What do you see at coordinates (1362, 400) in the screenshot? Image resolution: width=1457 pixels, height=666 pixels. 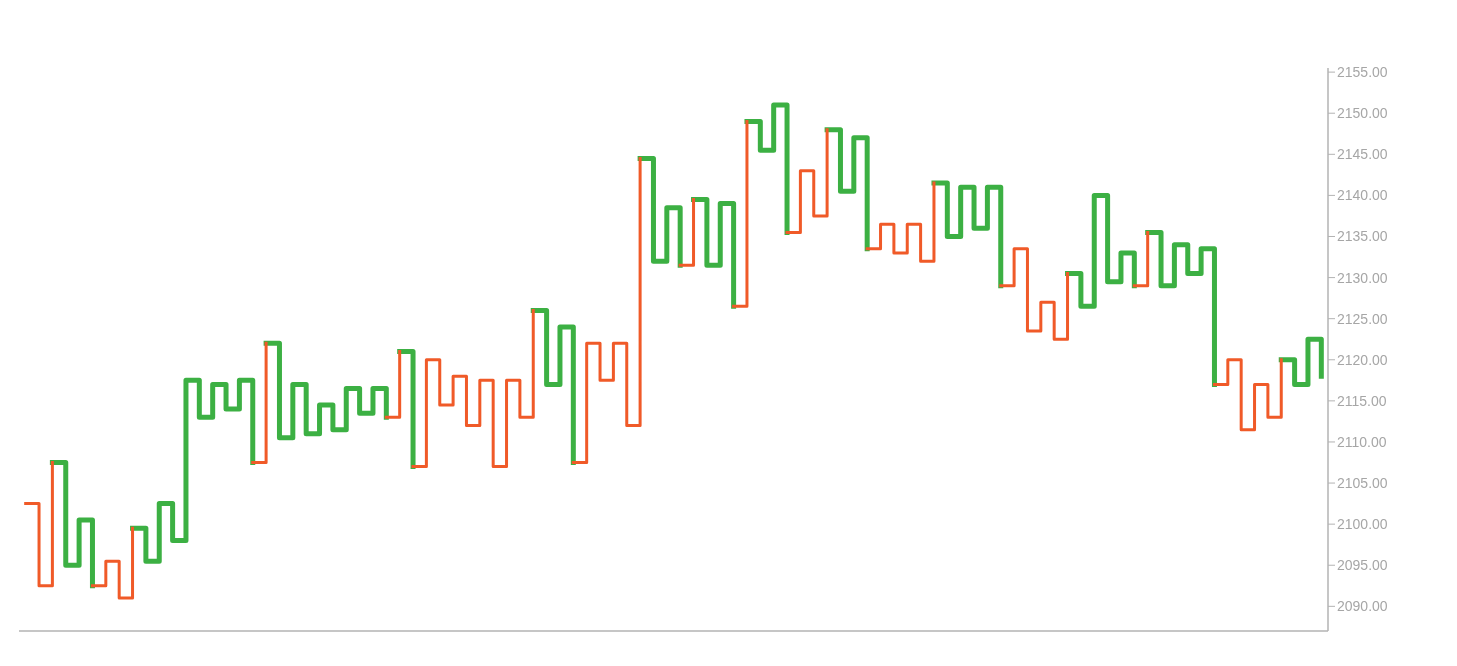 I see `y-tick-label: 2115.00` at bounding box center [1362, 400].